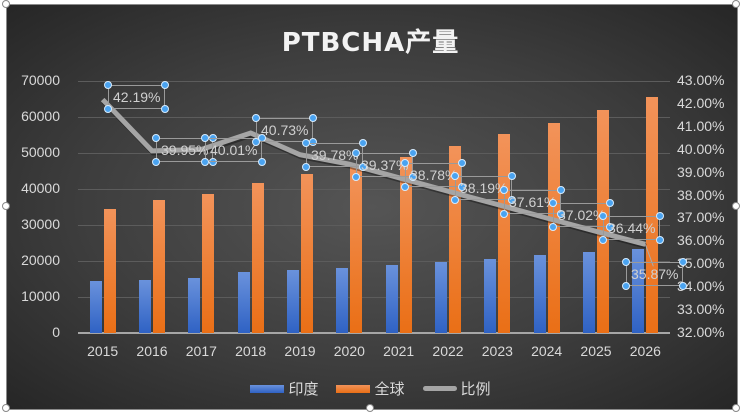 Image resolution: width=741 pixels, height=412 pixels. Describe the element at coordinates (374, 261) in the screenshot. I see `gridline` at that location.